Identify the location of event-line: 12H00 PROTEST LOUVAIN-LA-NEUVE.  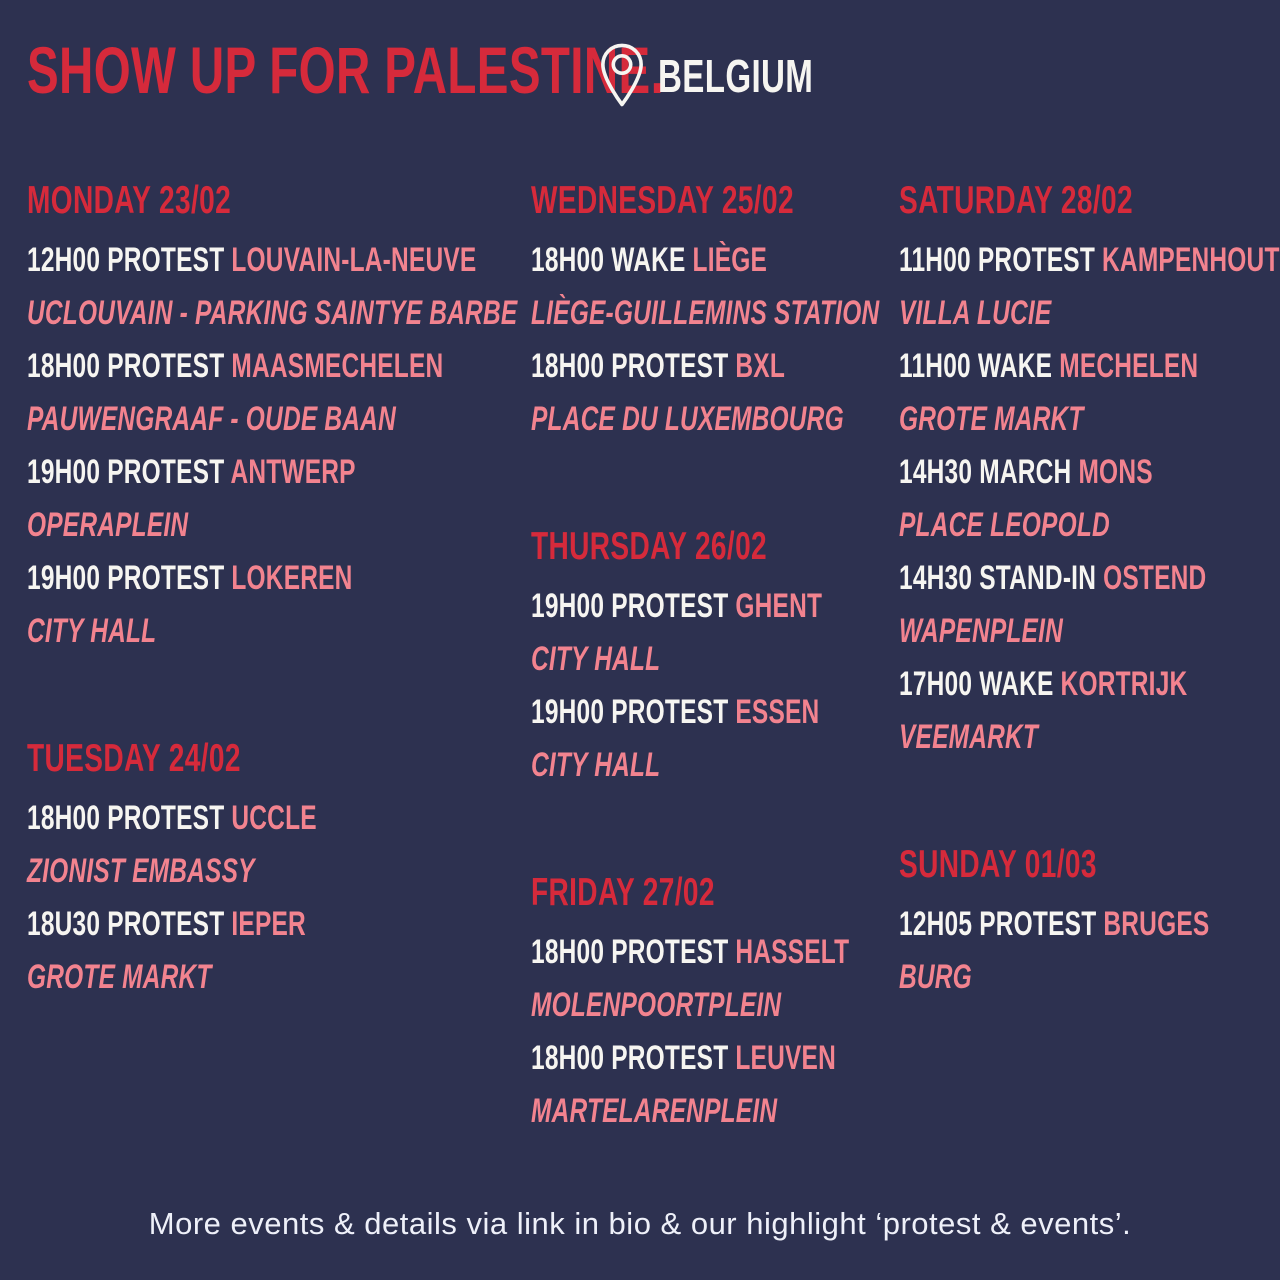
(251, 260).